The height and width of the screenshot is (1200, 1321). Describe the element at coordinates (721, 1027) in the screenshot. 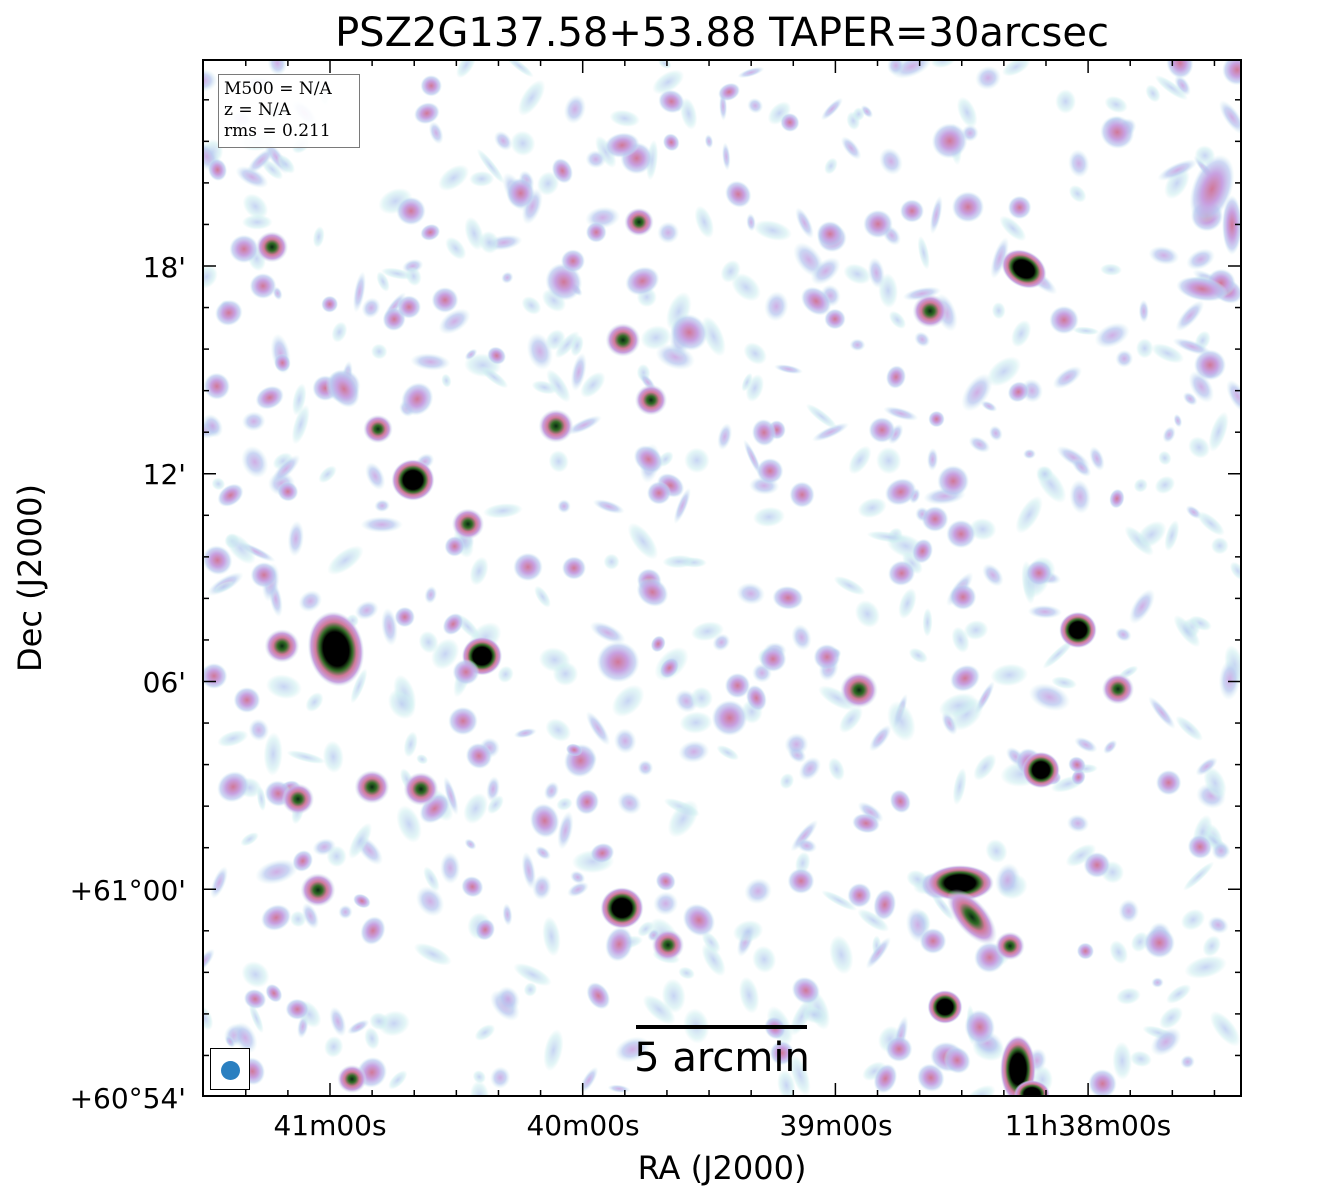

I see `scale-bar` at that location.